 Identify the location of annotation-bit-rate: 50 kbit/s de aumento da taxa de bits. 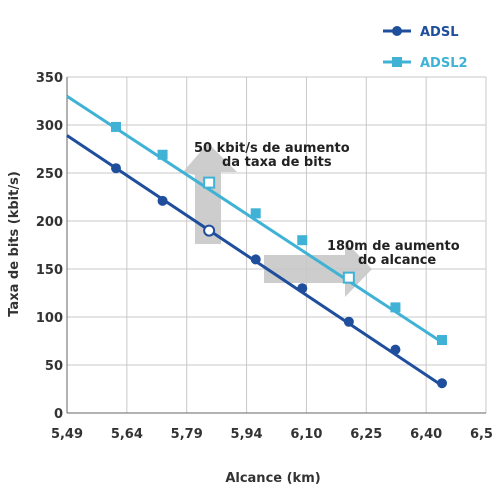
(272, 155).